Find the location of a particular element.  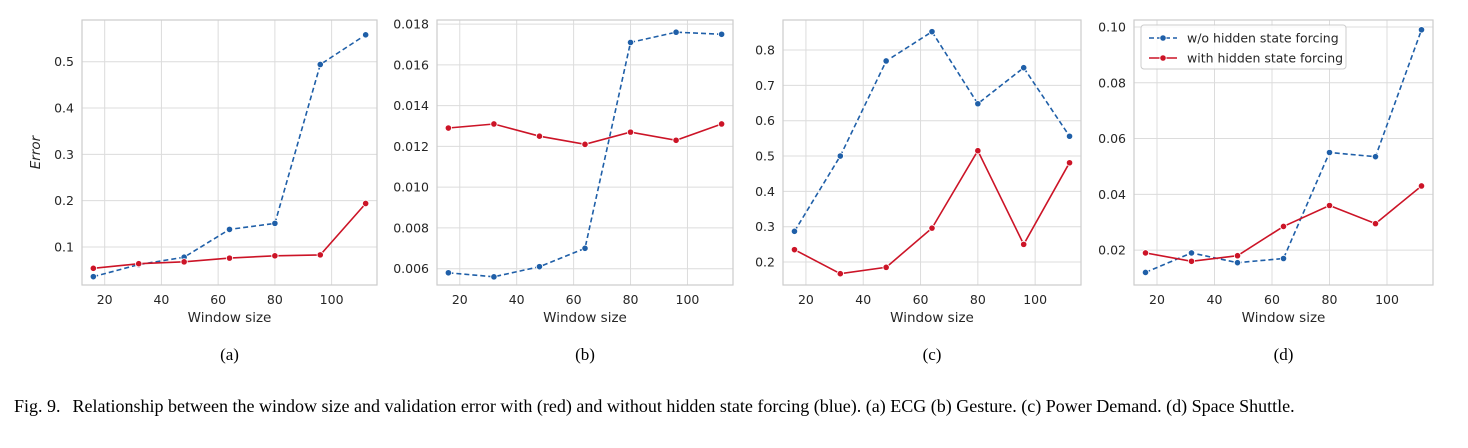

legend-entry-without-forcing: w/o hidden state forcing is located at coordinates (1263, 38).